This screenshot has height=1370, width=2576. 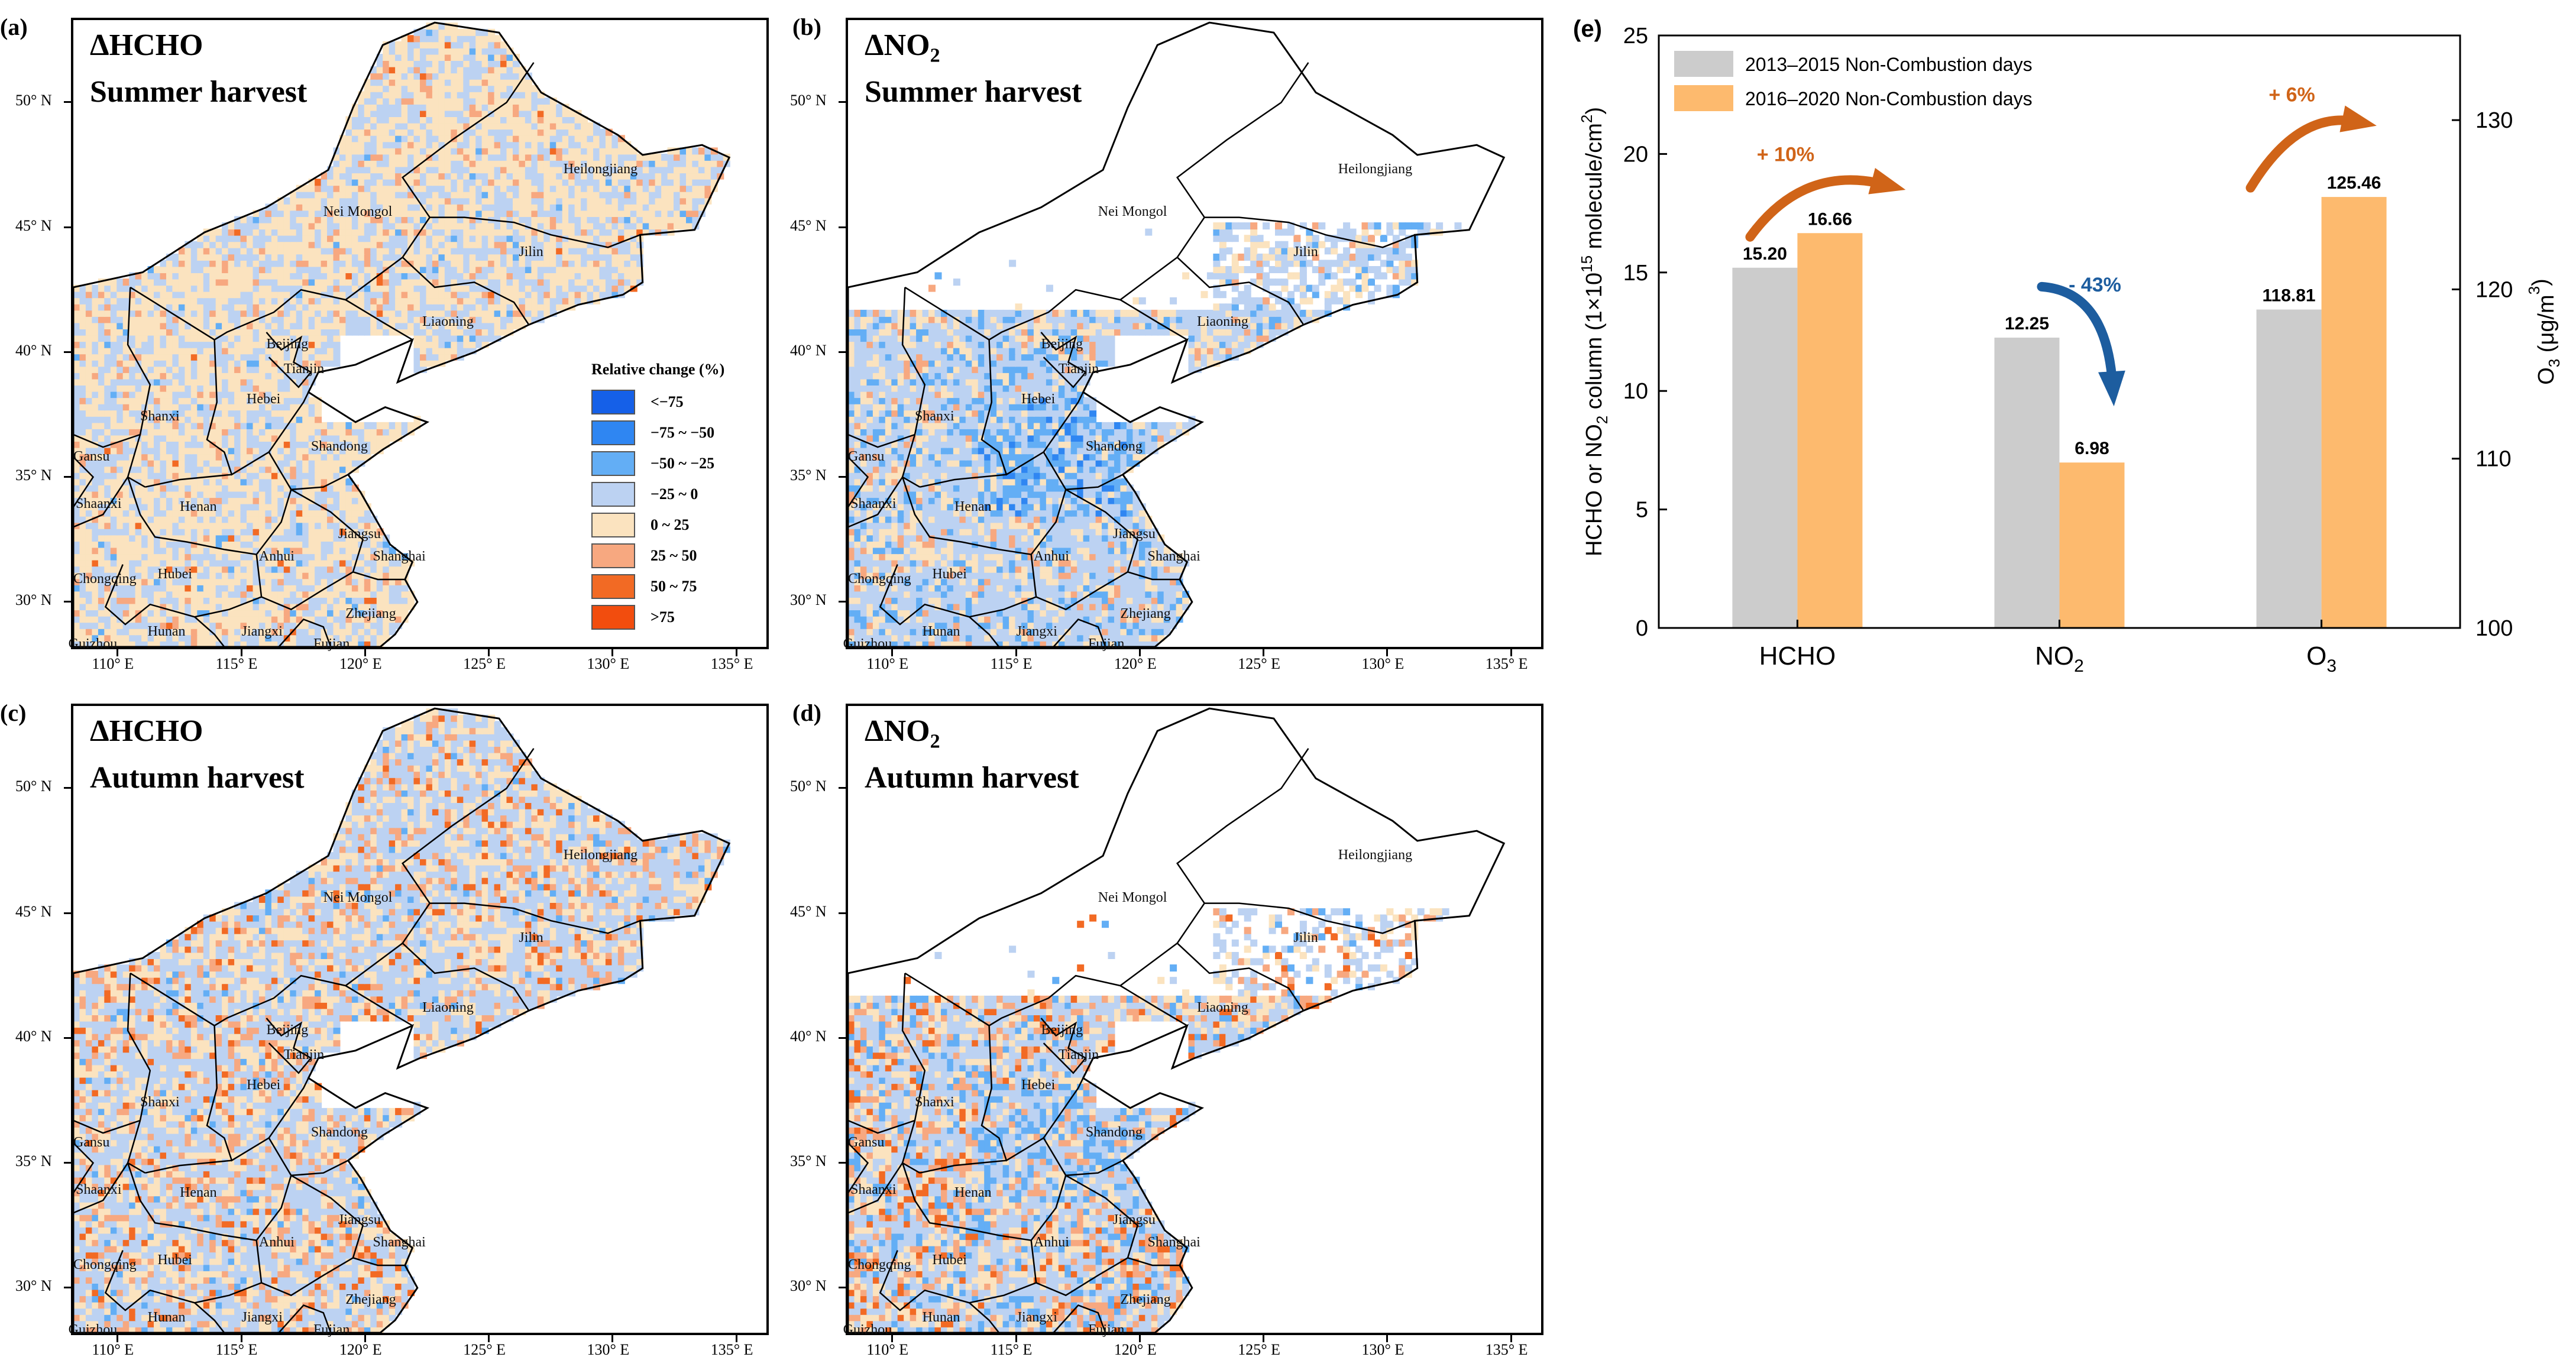 I want to click on bar-value-label: 12.25, so click(x=2027, y=323).